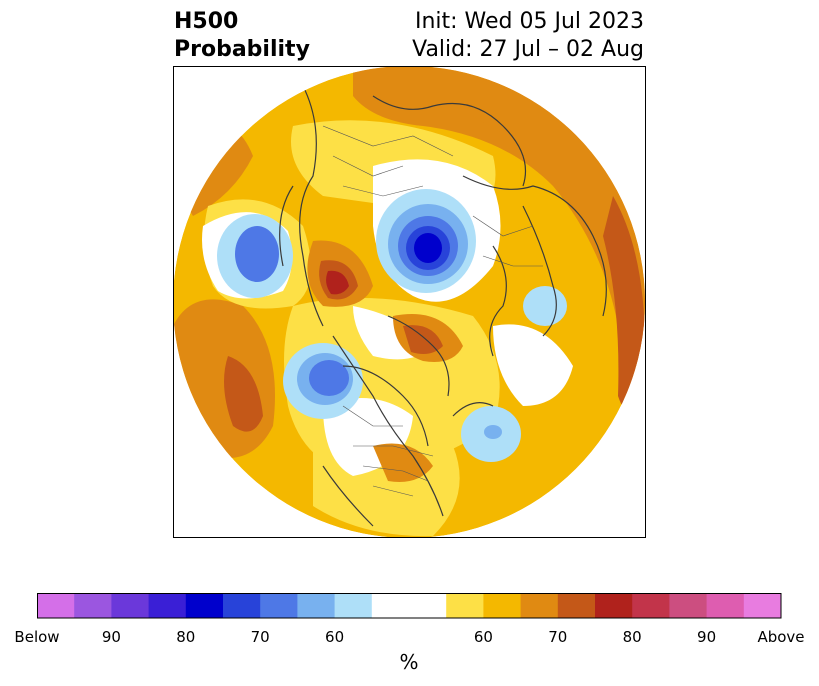  Describe the element at coordinates (403, 462) in the screenshot. I see `orange-core-south` at that location.